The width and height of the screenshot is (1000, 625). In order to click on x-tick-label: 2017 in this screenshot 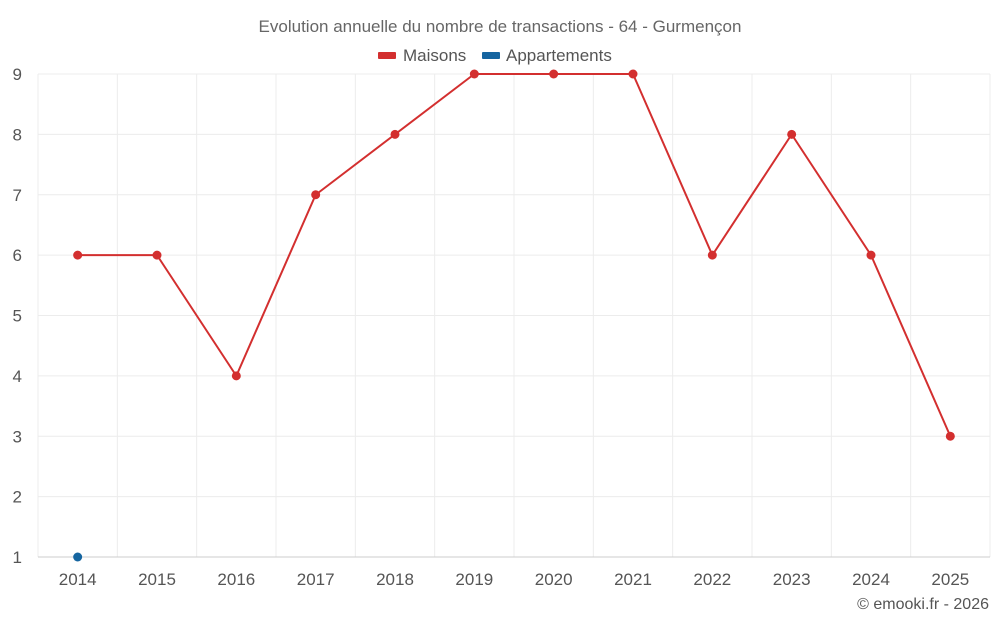, I will do `click(316, 579)`.